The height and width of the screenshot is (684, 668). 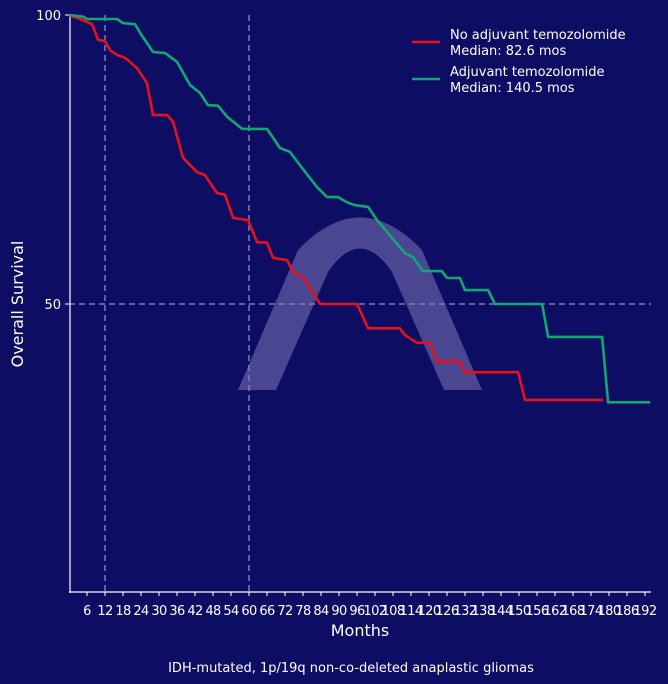 What do you see at coordinates (554, 611) in the screenshot?
I see `x-tick-label: 162` at bounding box center [554, 611].